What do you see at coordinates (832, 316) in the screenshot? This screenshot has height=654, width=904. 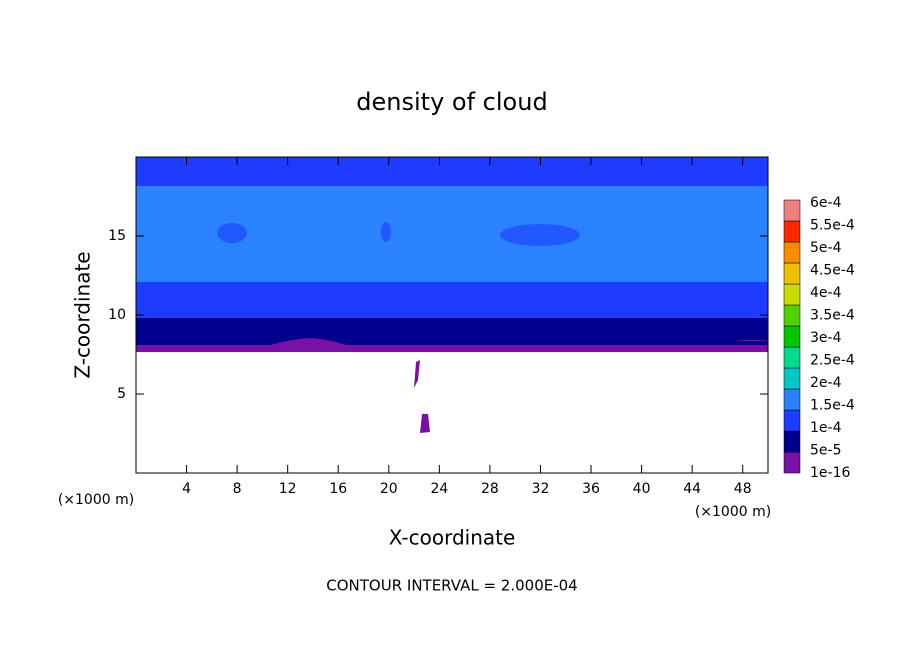 I see `colorbar-label: 3.5e-4` at bounding box center [832, 316].